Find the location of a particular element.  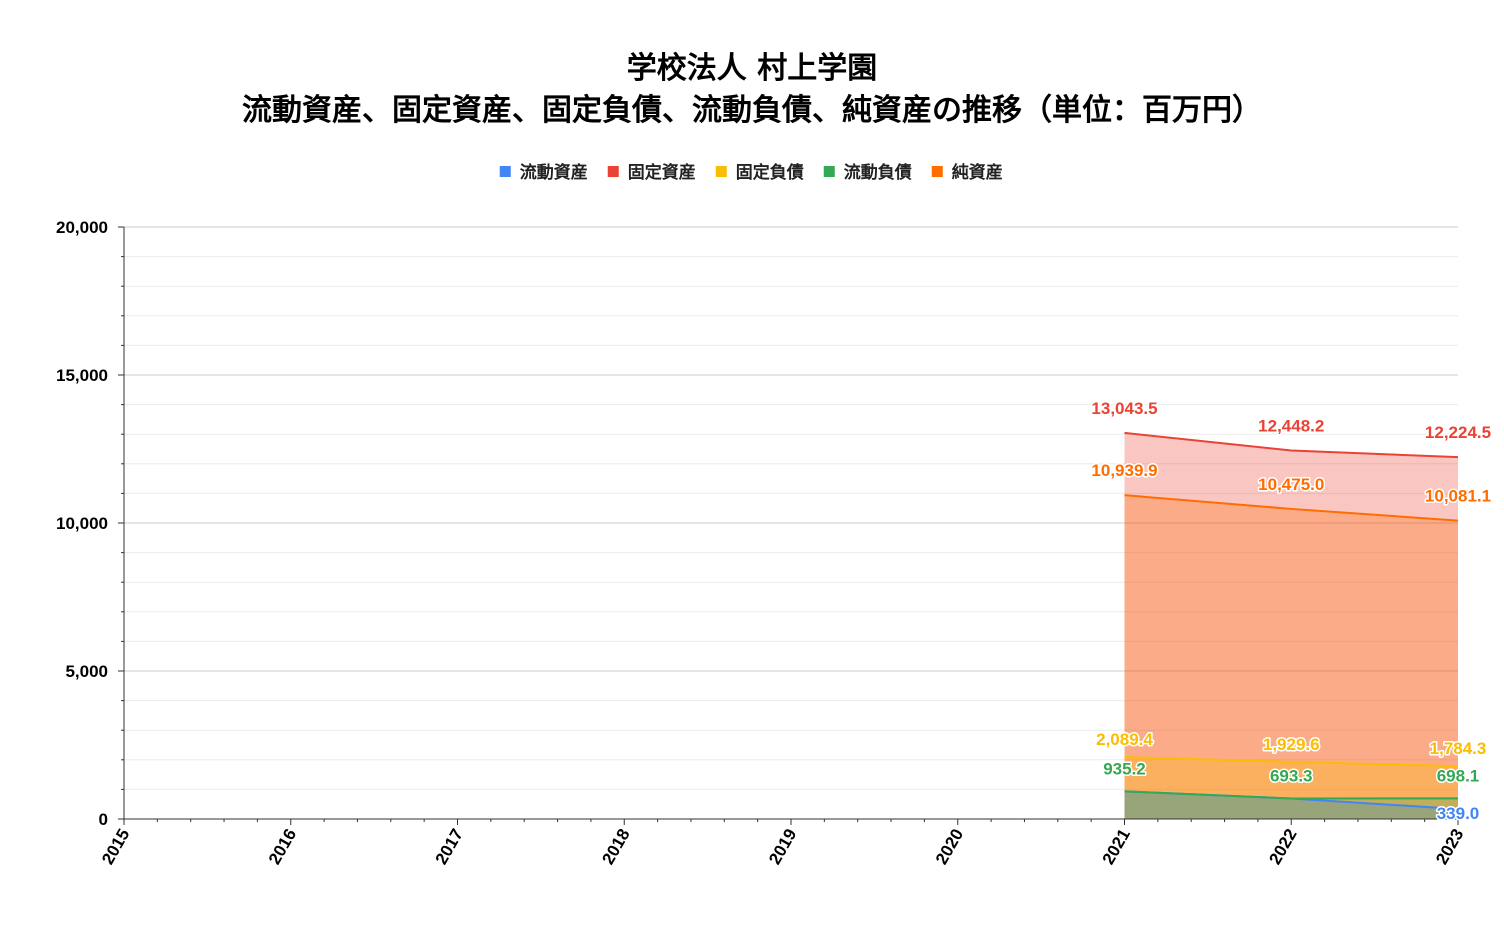

data-label-series2-2022: 12,448.2 is located at coordinates (1291, 426).